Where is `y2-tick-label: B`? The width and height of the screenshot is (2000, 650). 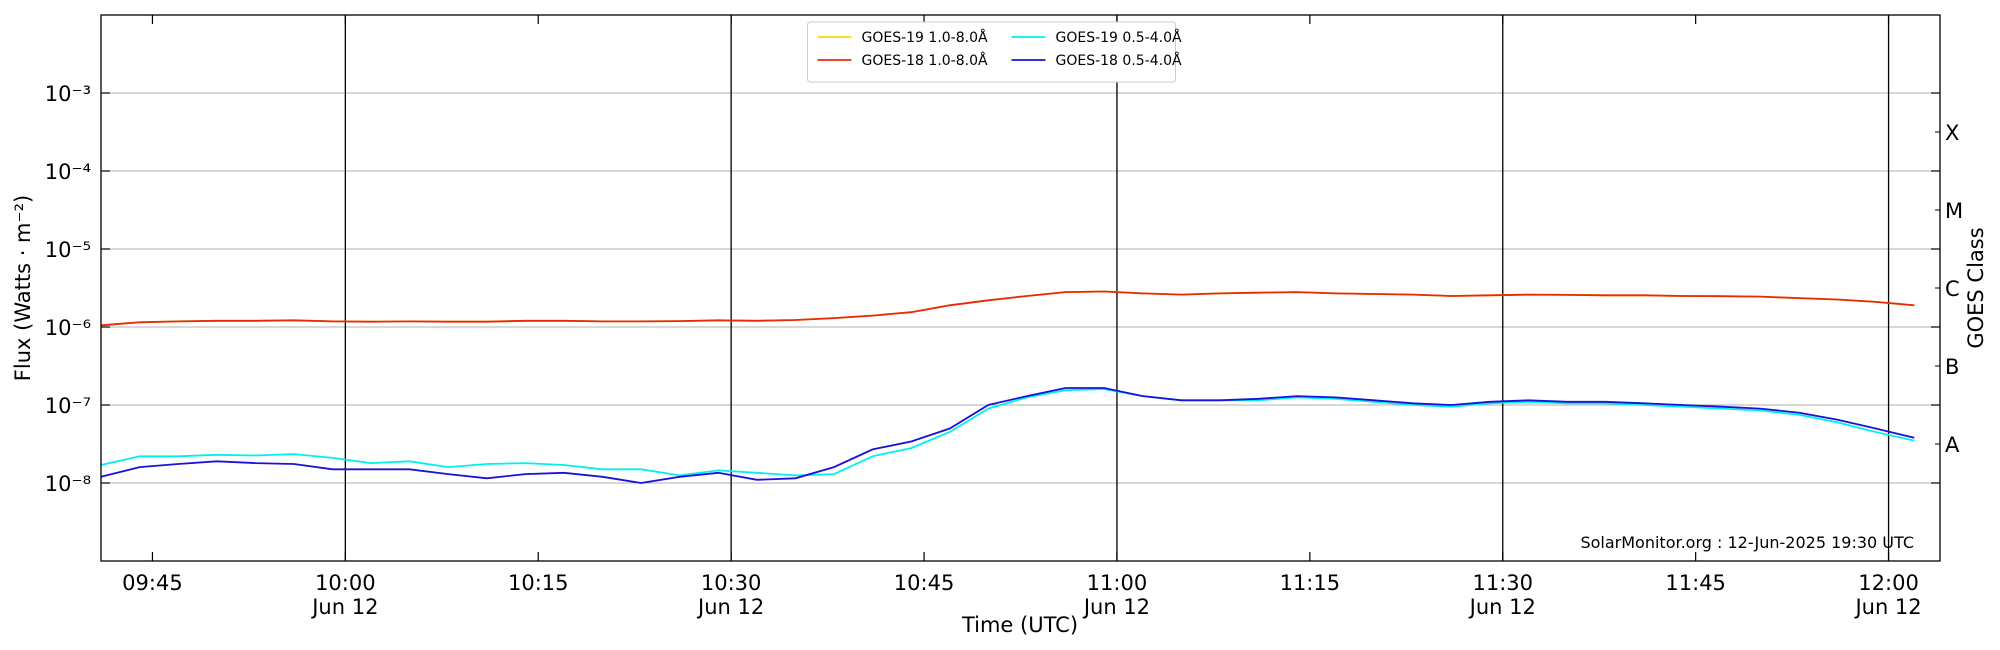
y2-tick-label: B is located at coordinates (1952, 367).